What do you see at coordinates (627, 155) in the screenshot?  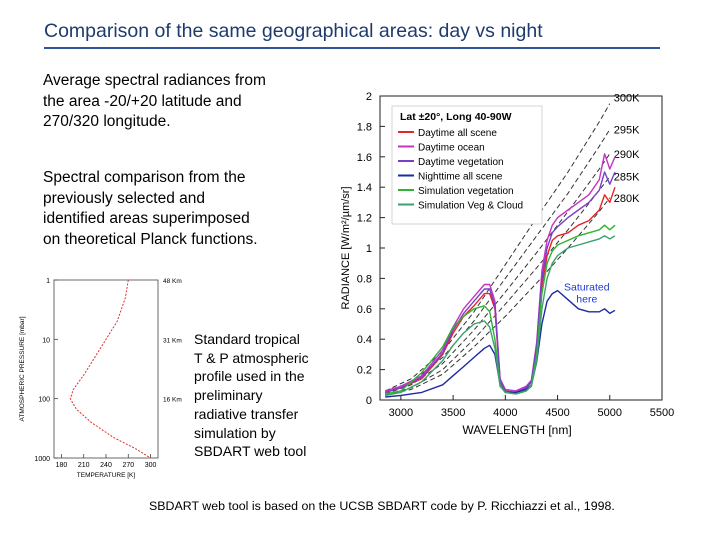 I see `planck-temperature-label: 290K` at bounding box center [627, 155].